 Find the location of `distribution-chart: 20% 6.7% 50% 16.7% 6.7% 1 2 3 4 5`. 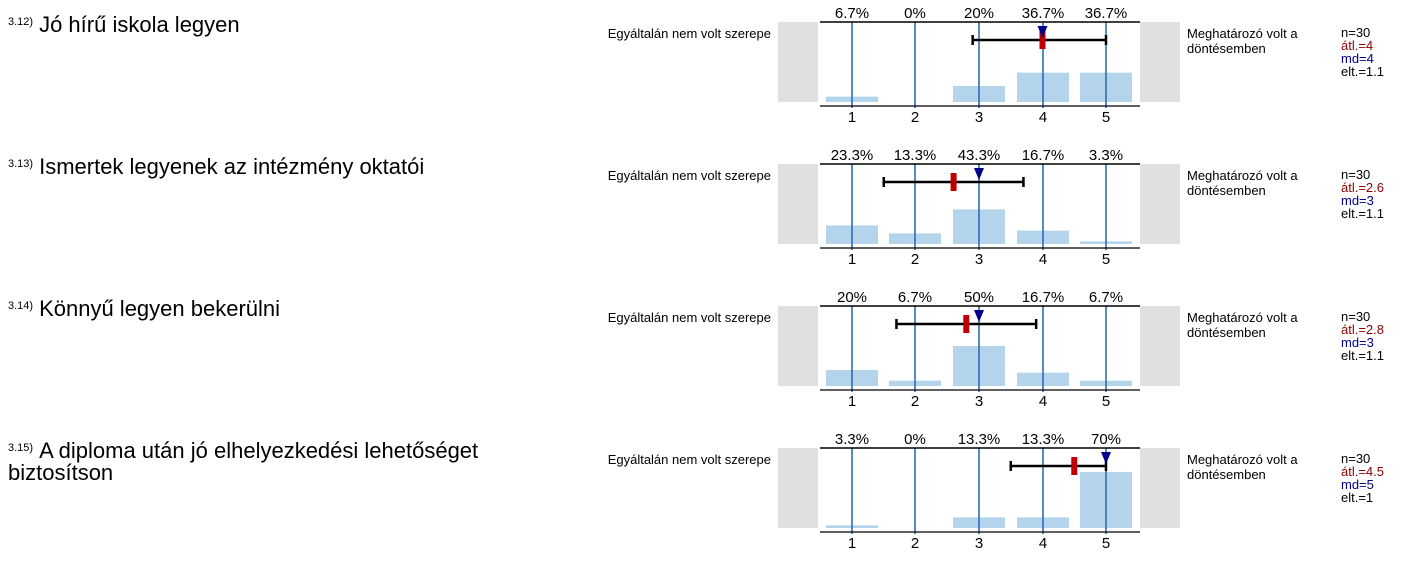

distribution-chart: 20% 6.7% 50% 16.7% 6.7% 1 2 3 4 5 is located at coordinates (980, 349).